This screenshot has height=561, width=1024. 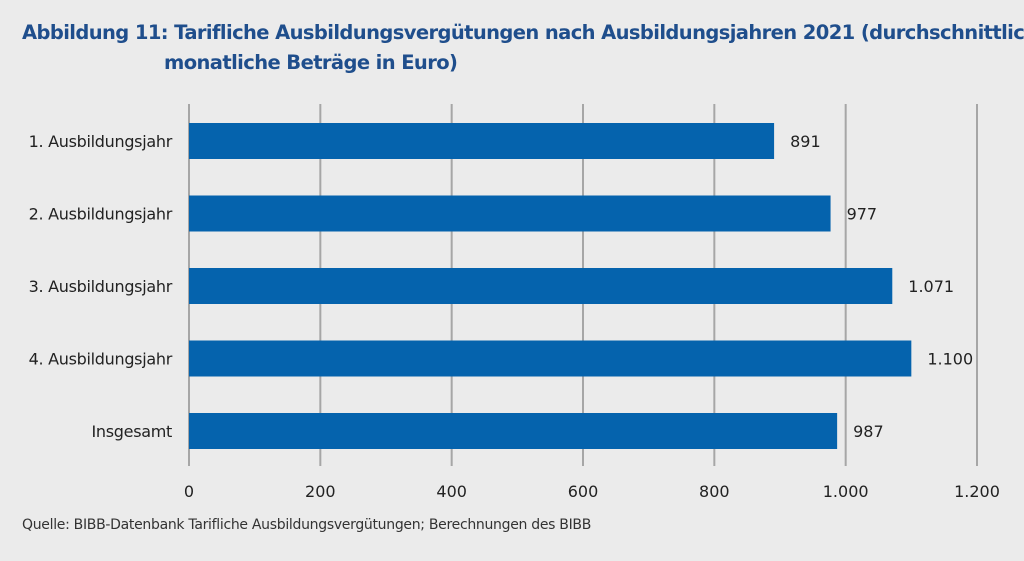 What do you see at coordinates (101, 141) in the screenshot?
I see `category-label-0: 1. Ausbildungsjahr` at bounding box center [101, 141].